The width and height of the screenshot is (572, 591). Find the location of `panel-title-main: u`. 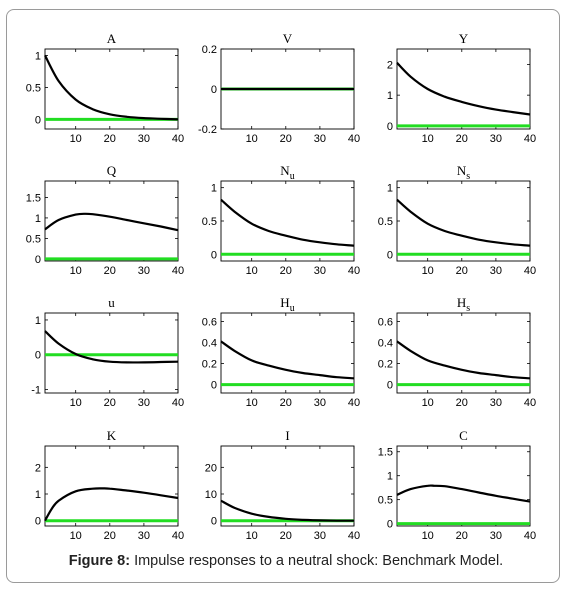

panel-title-main: u is located at coordinates (111, 302).